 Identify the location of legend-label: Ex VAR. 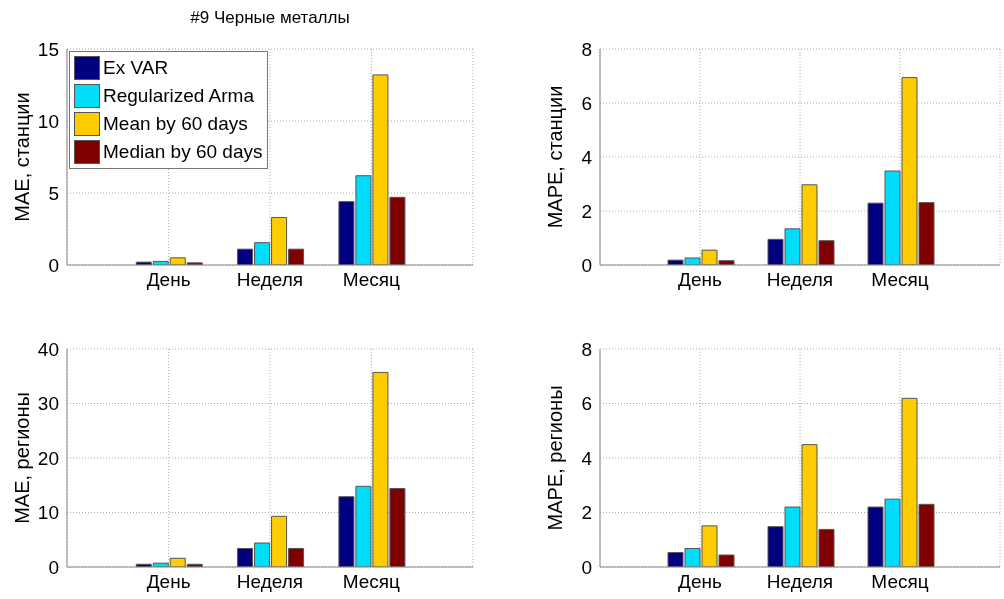
(136, 68).